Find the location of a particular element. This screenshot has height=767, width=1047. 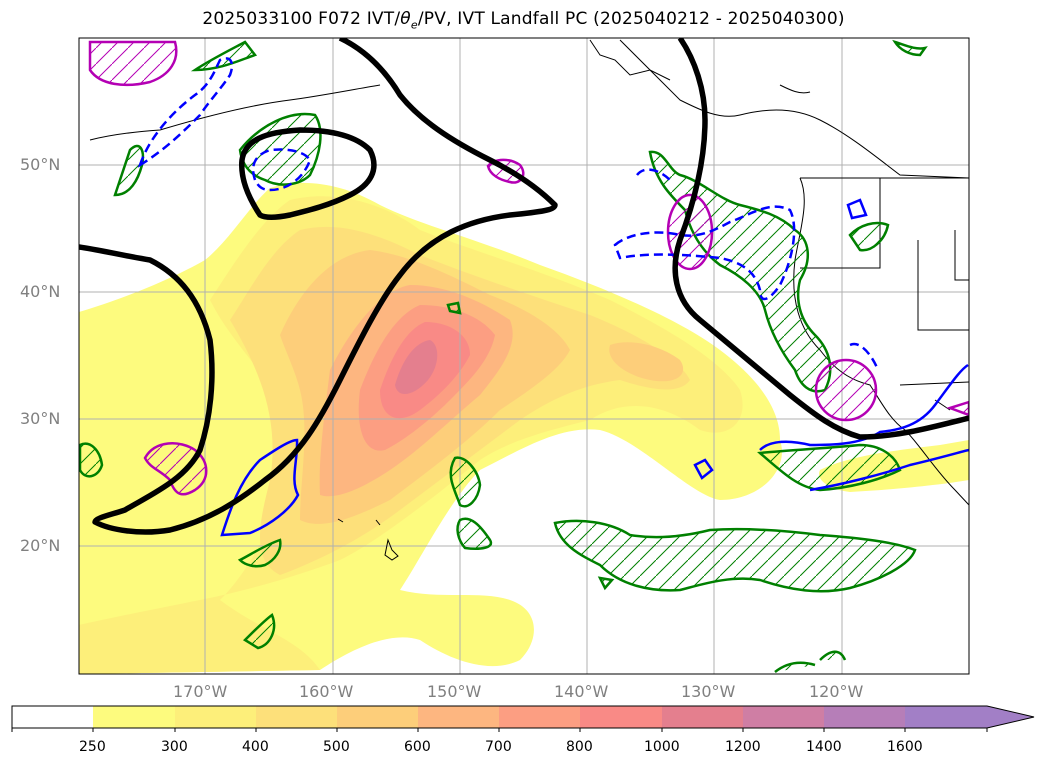

colorbar is located at coordinates (523, 718).